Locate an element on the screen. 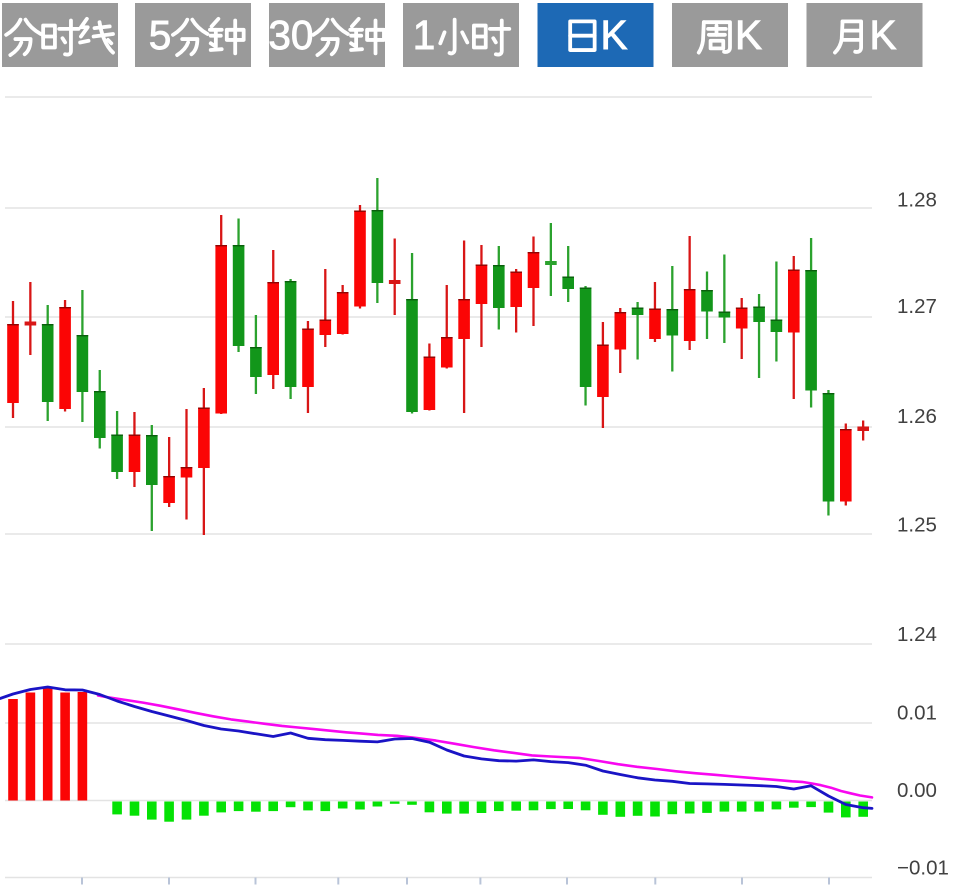 The width and height of the screenshot is (967, 885). svg-text: 1.25 is located at coordinates (917, 525).